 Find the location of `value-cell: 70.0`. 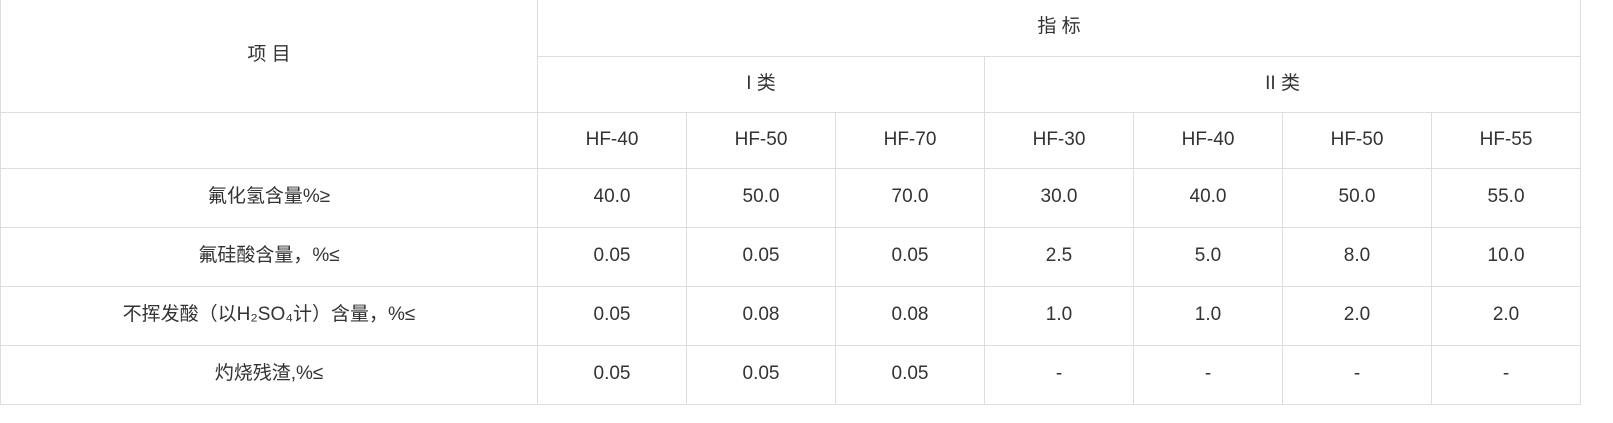

value-cell: 70.0 is located at coordinates (910, 197).